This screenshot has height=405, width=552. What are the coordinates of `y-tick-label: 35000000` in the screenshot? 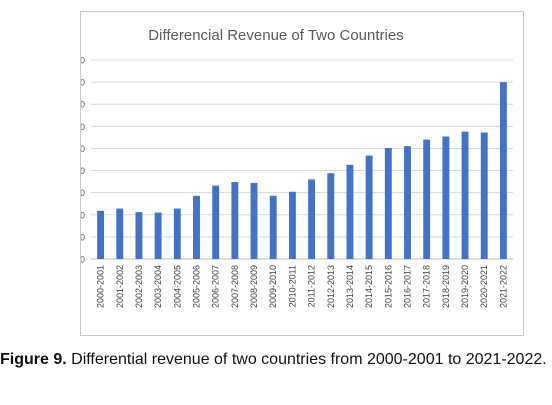 It's located at (83, 105).